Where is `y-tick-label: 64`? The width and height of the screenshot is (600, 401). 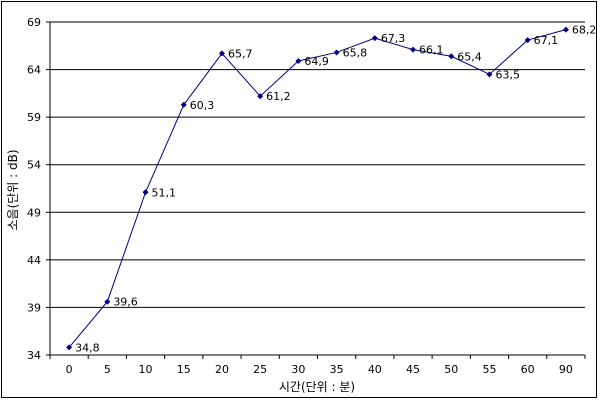 y-tick-label: 64 is located at coordinates (34, 70).